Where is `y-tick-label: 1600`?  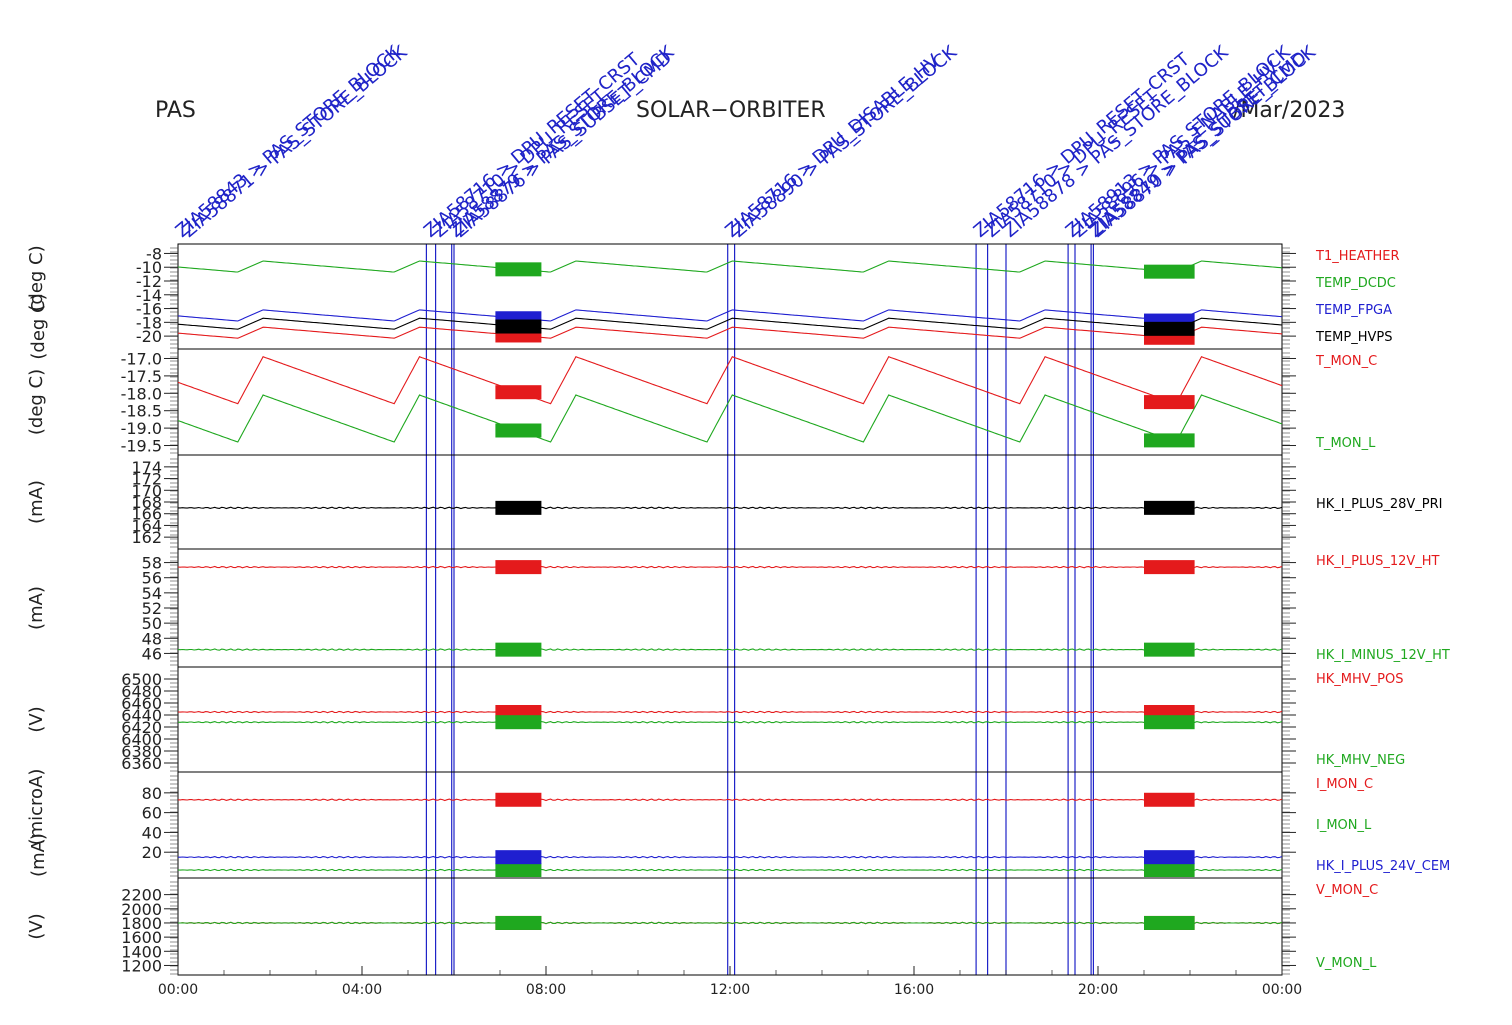 y-tick-label: 1600 is located at coordinates (141, 937).